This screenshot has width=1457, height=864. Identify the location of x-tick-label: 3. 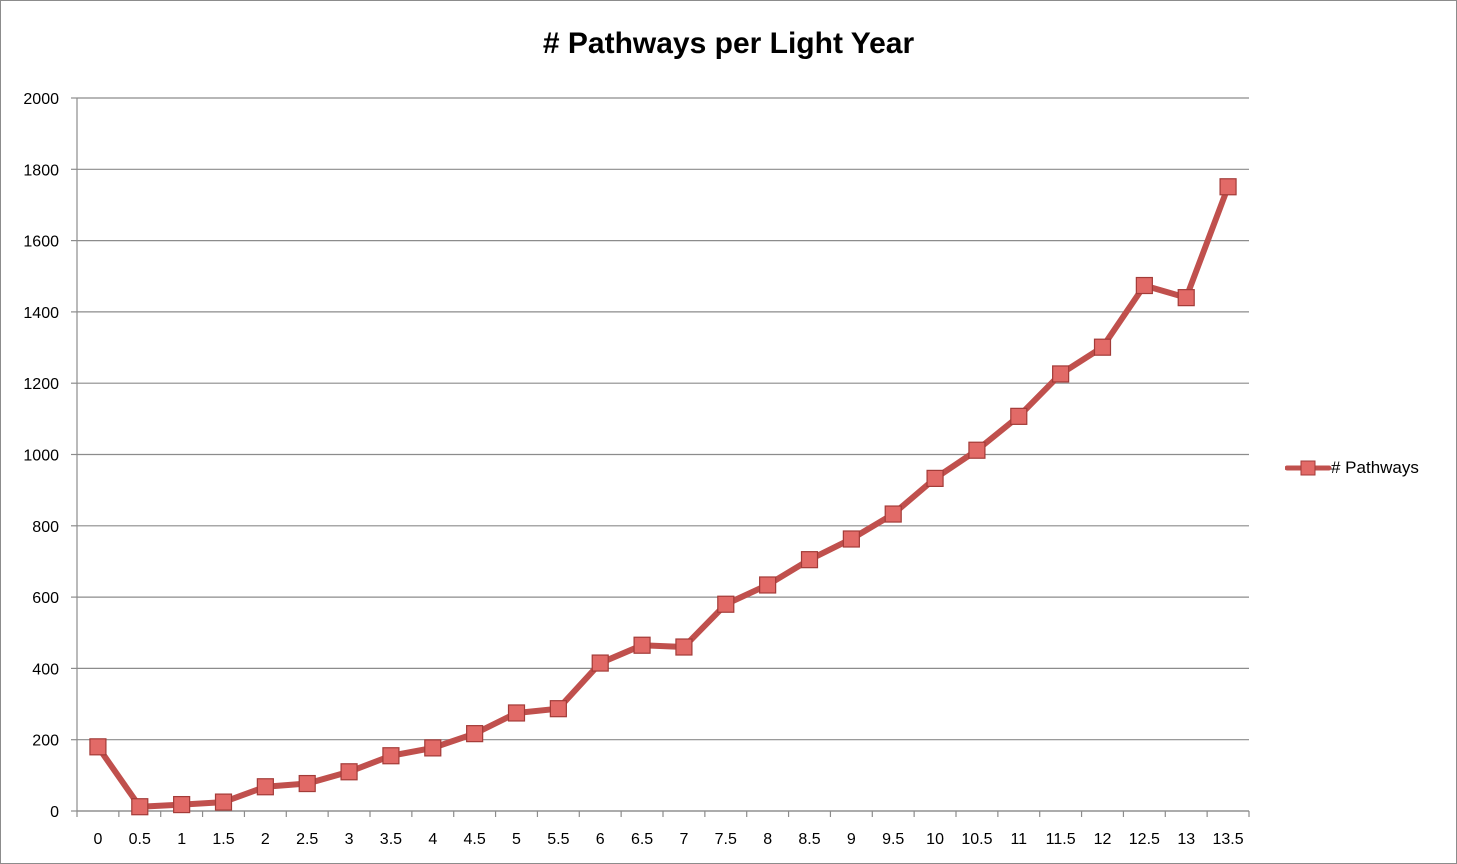
(349, 839).